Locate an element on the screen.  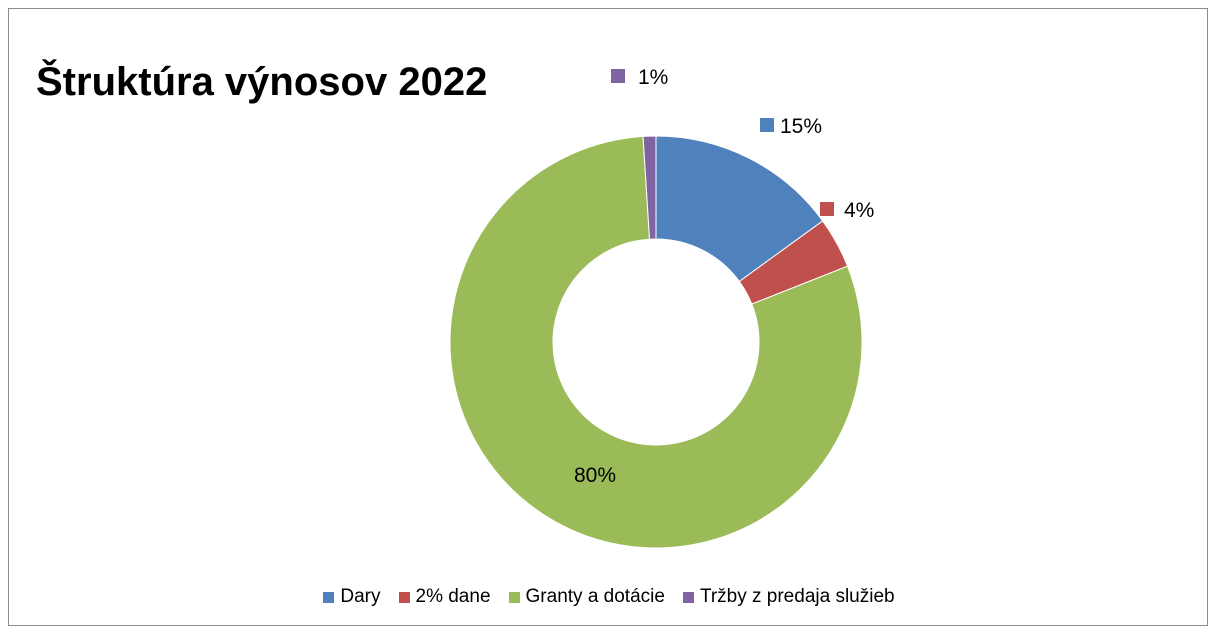
legend-item-trzby-z-predaja-sluzieb: Tržby z predaja služieb is located at coordinates (788, 597).